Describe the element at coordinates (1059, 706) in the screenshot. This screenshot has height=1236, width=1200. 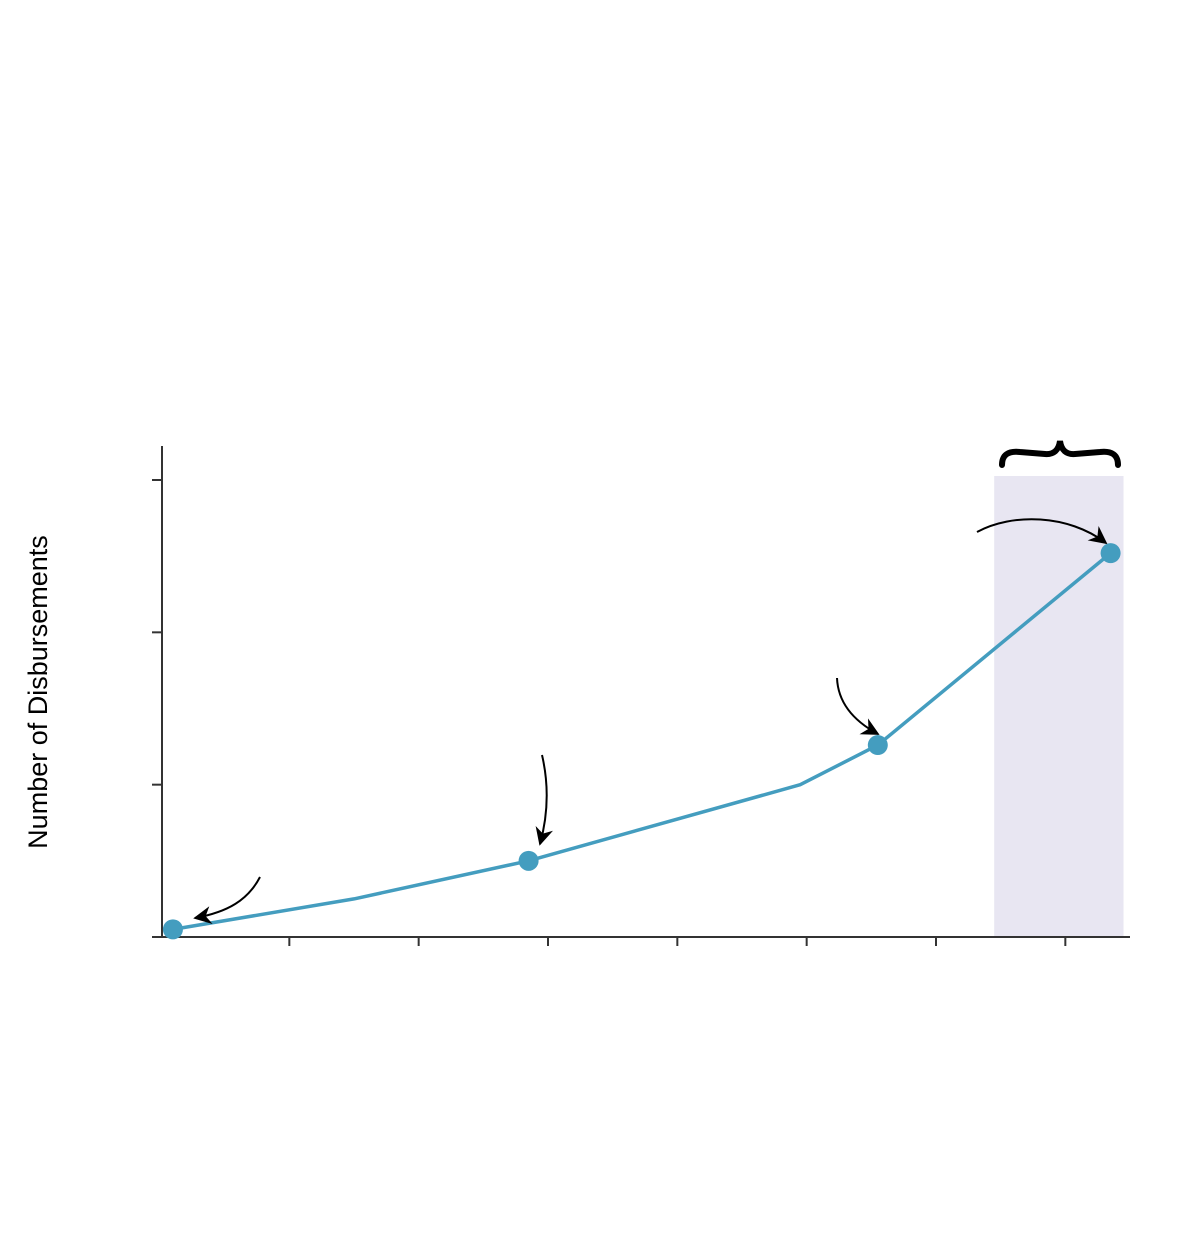
I see `highlight-region` at that location.